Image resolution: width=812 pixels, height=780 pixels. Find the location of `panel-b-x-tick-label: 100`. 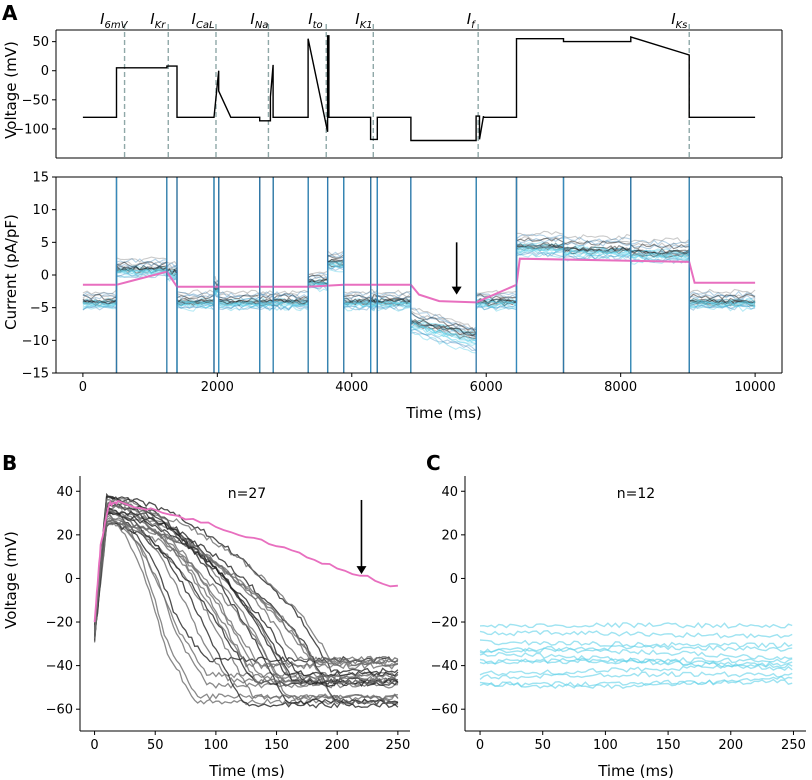

panel-b-x-tick-label: 100 is located at coordinates (215, 745).